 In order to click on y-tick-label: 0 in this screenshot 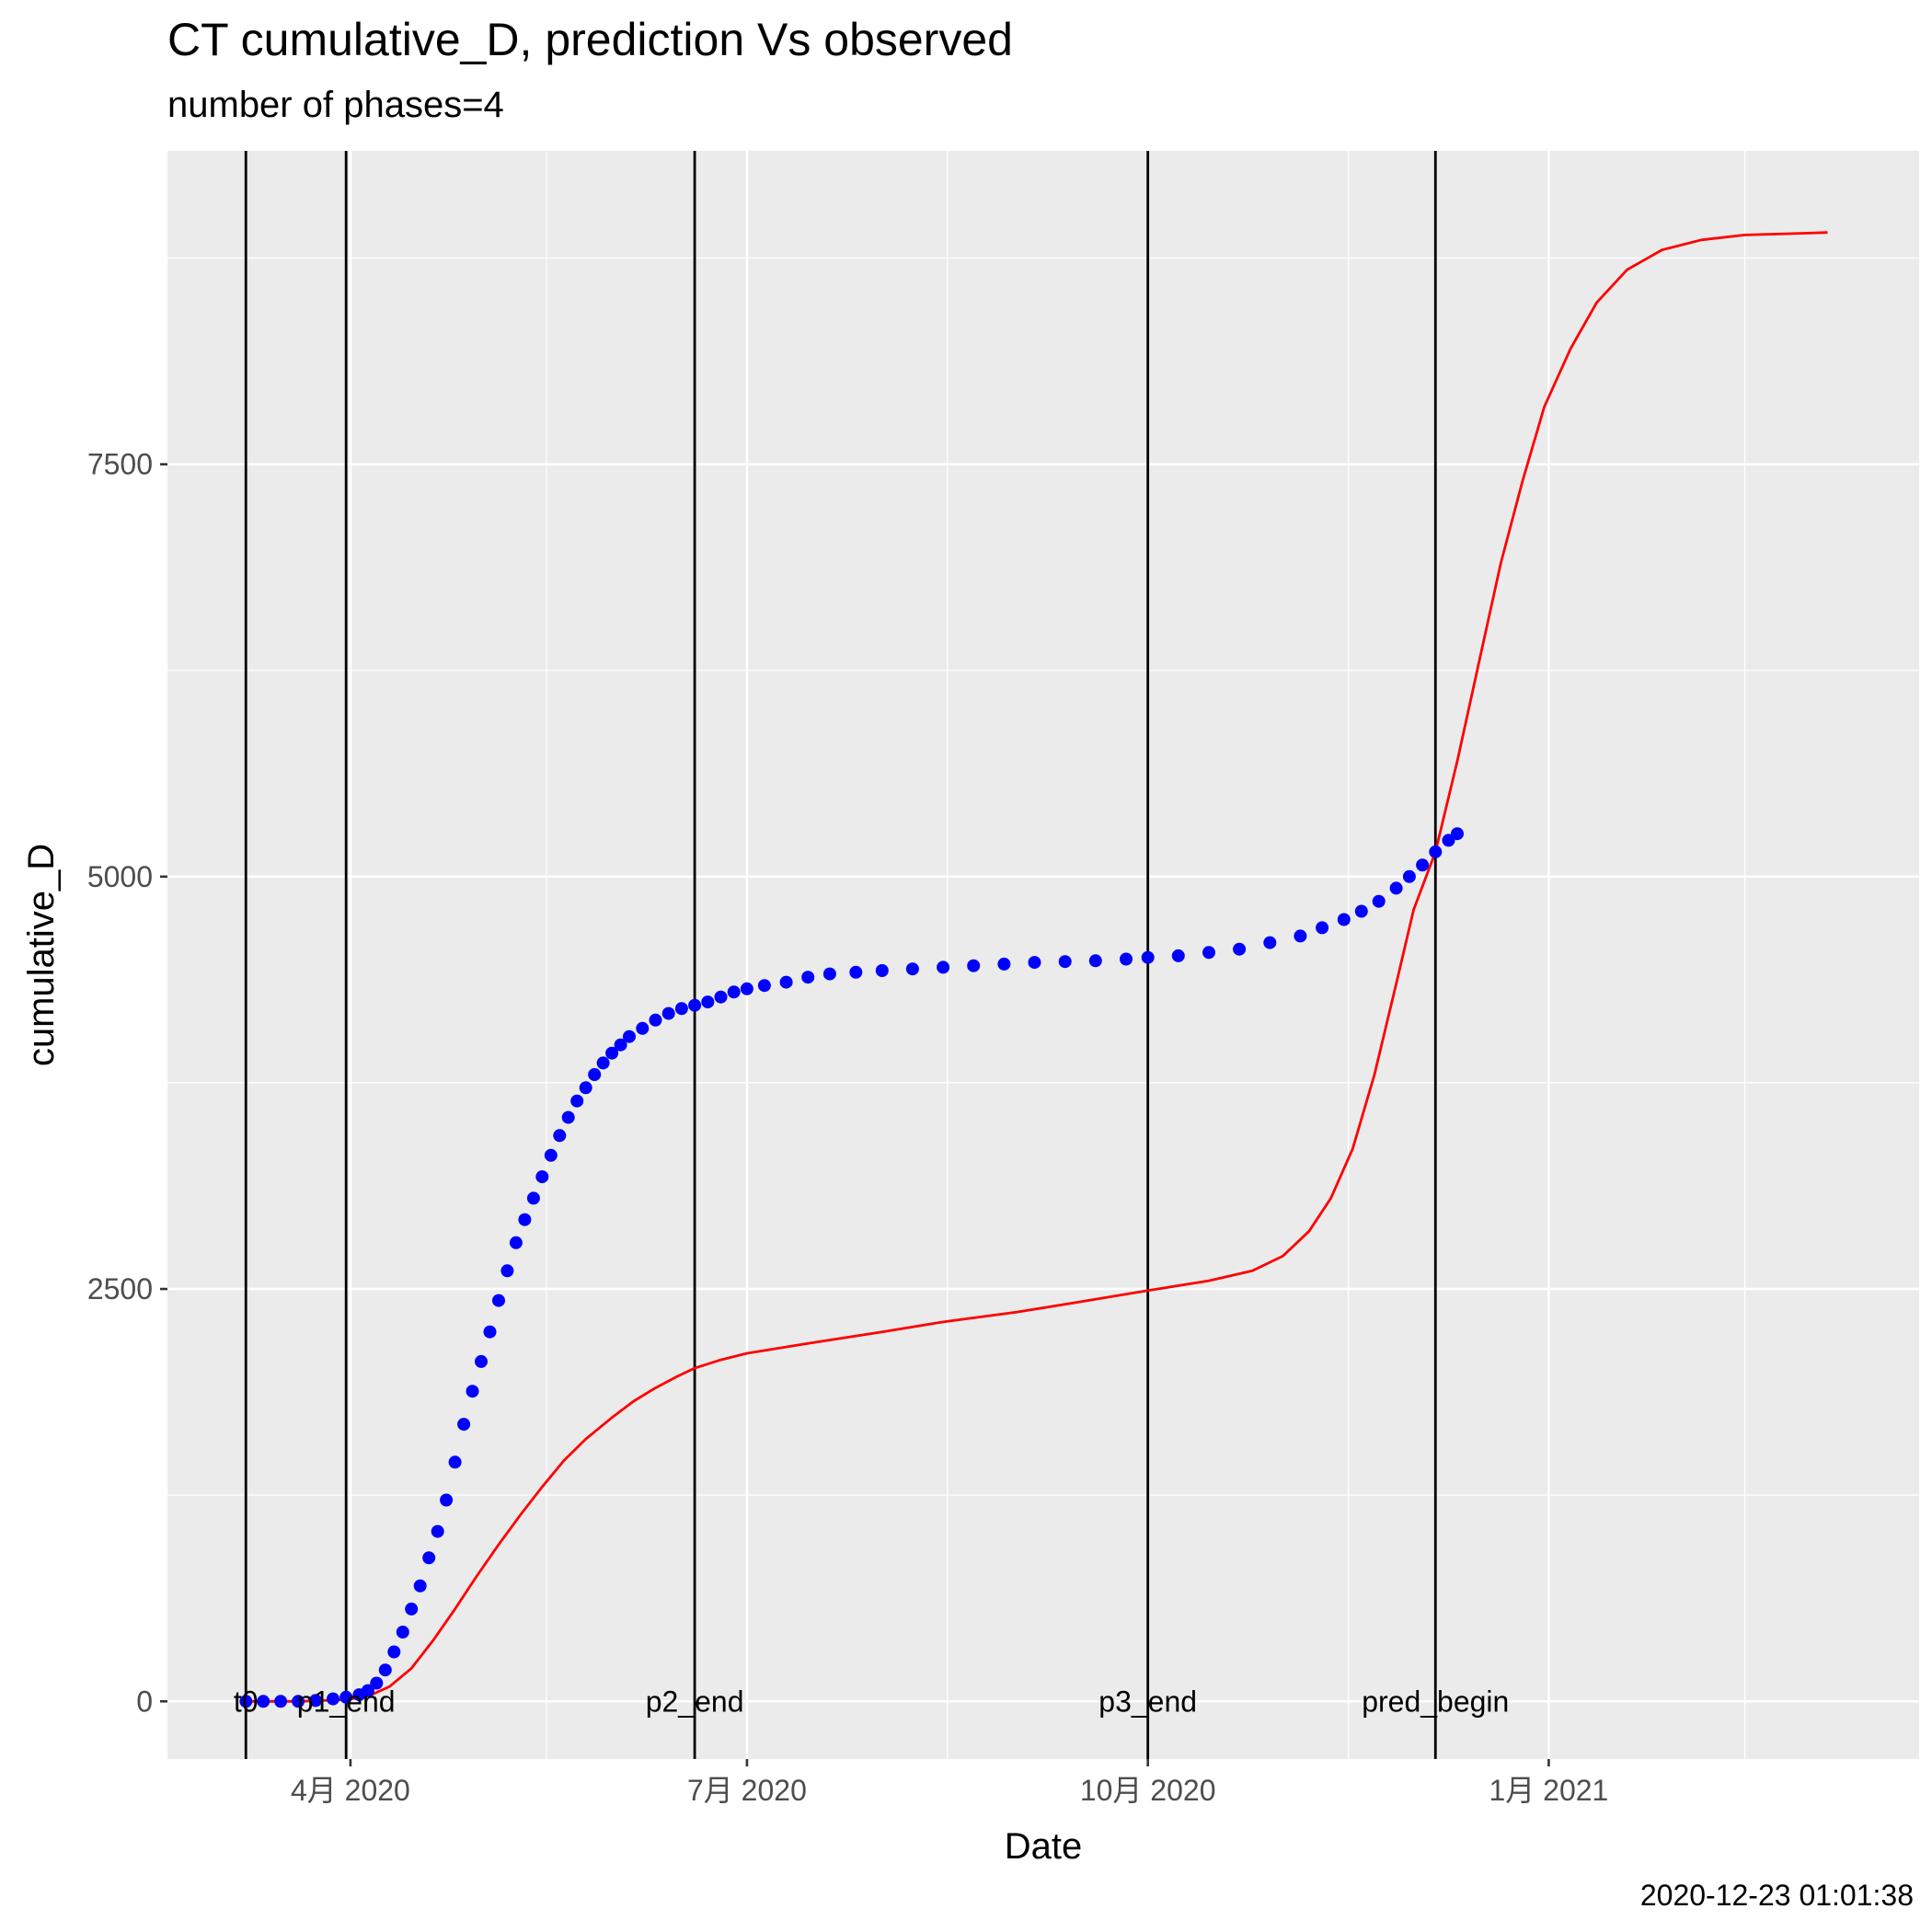, I will do `click(144, 1701)`.